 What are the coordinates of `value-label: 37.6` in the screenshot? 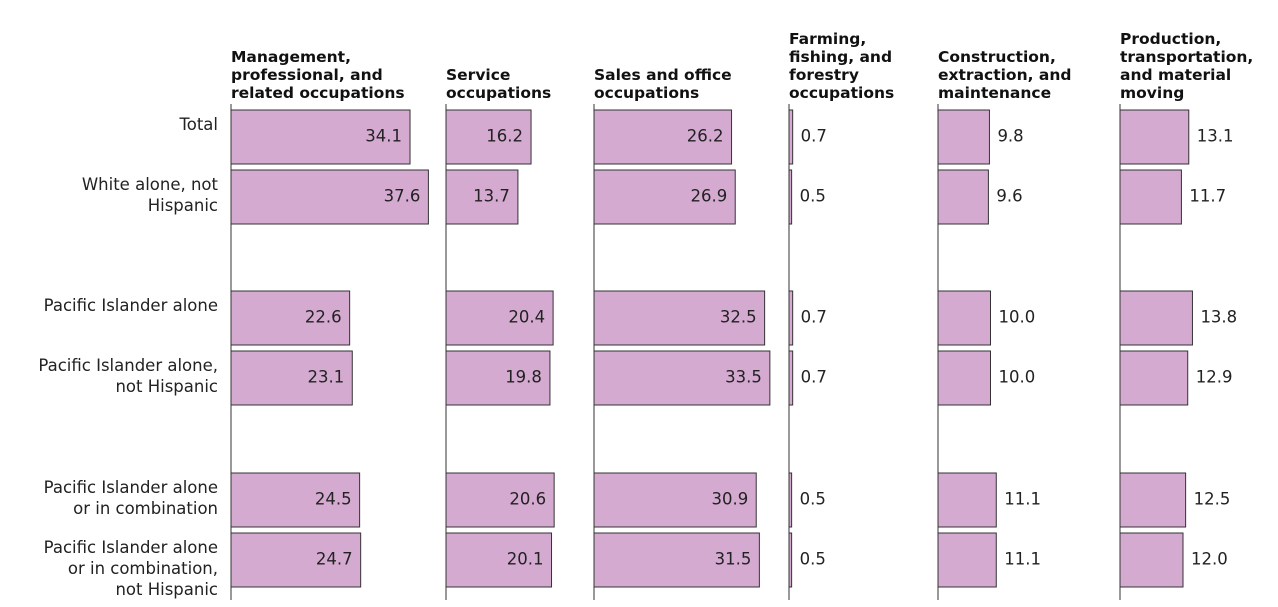 It's located at (402, 196).